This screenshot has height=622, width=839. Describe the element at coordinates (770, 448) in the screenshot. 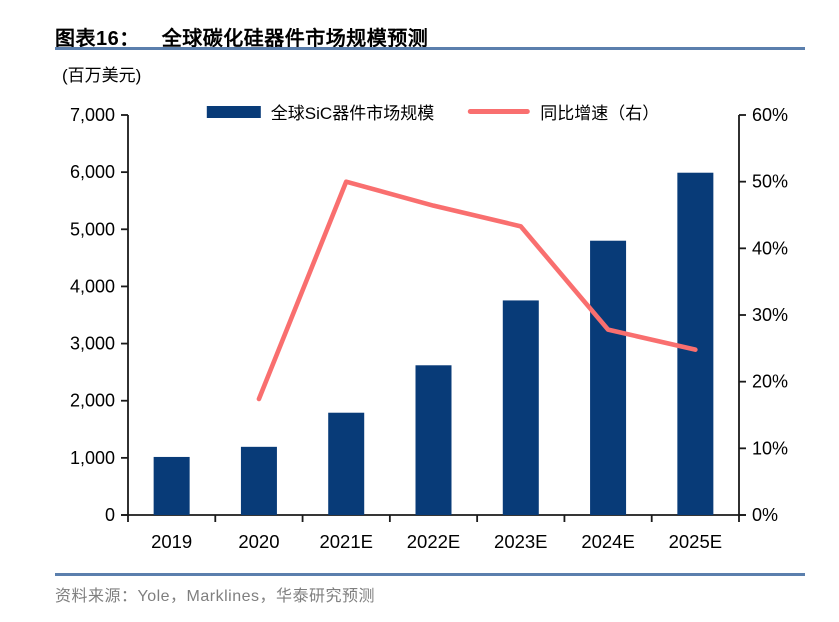

I see `right-axis-tick-label: 10%` at that location.